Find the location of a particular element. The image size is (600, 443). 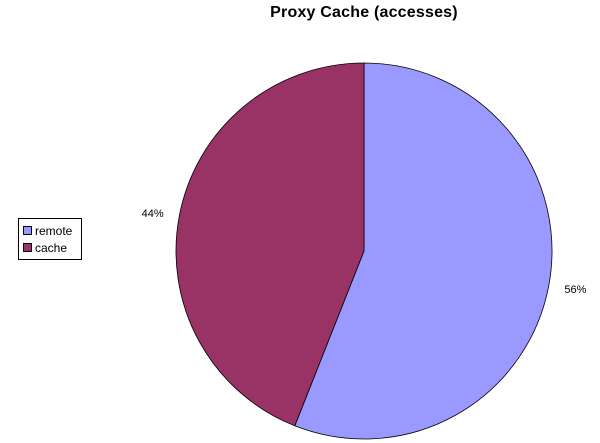

legend-label-remote: remote is located at coordinates (54, 230).